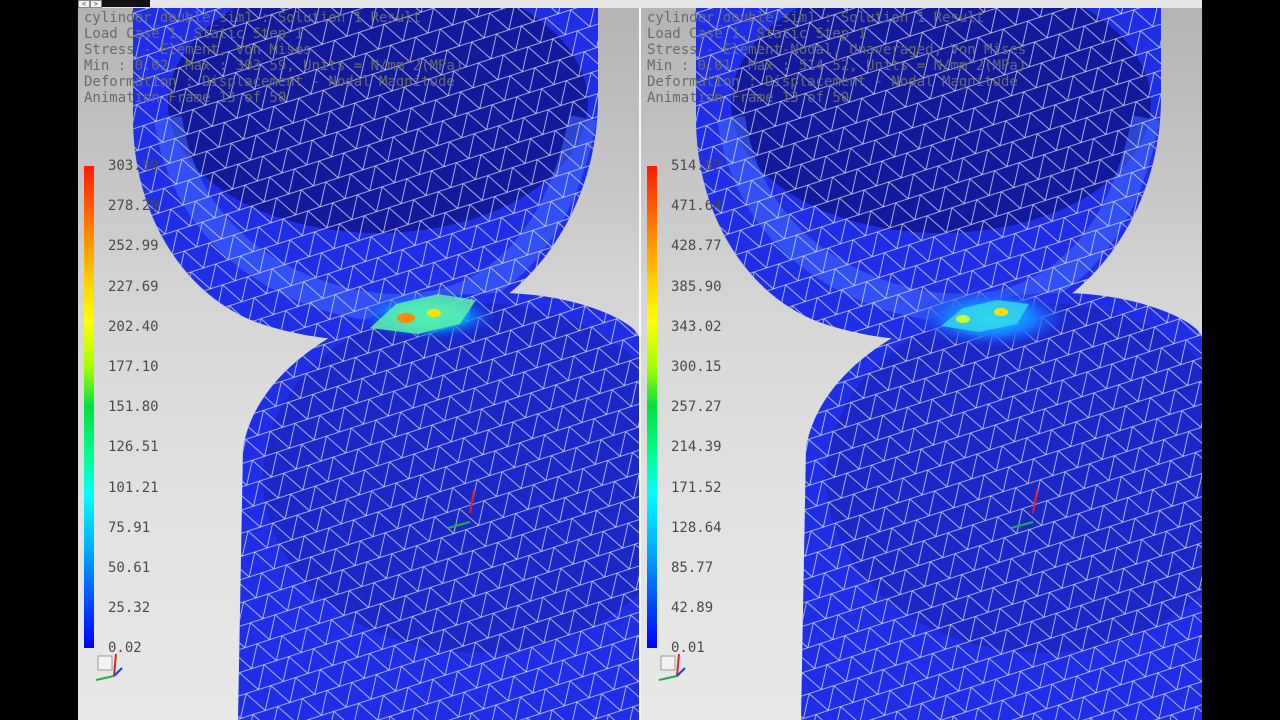 The image size is (1280, 720). I want to click on legend-value: 343.02, so click(696, 326).